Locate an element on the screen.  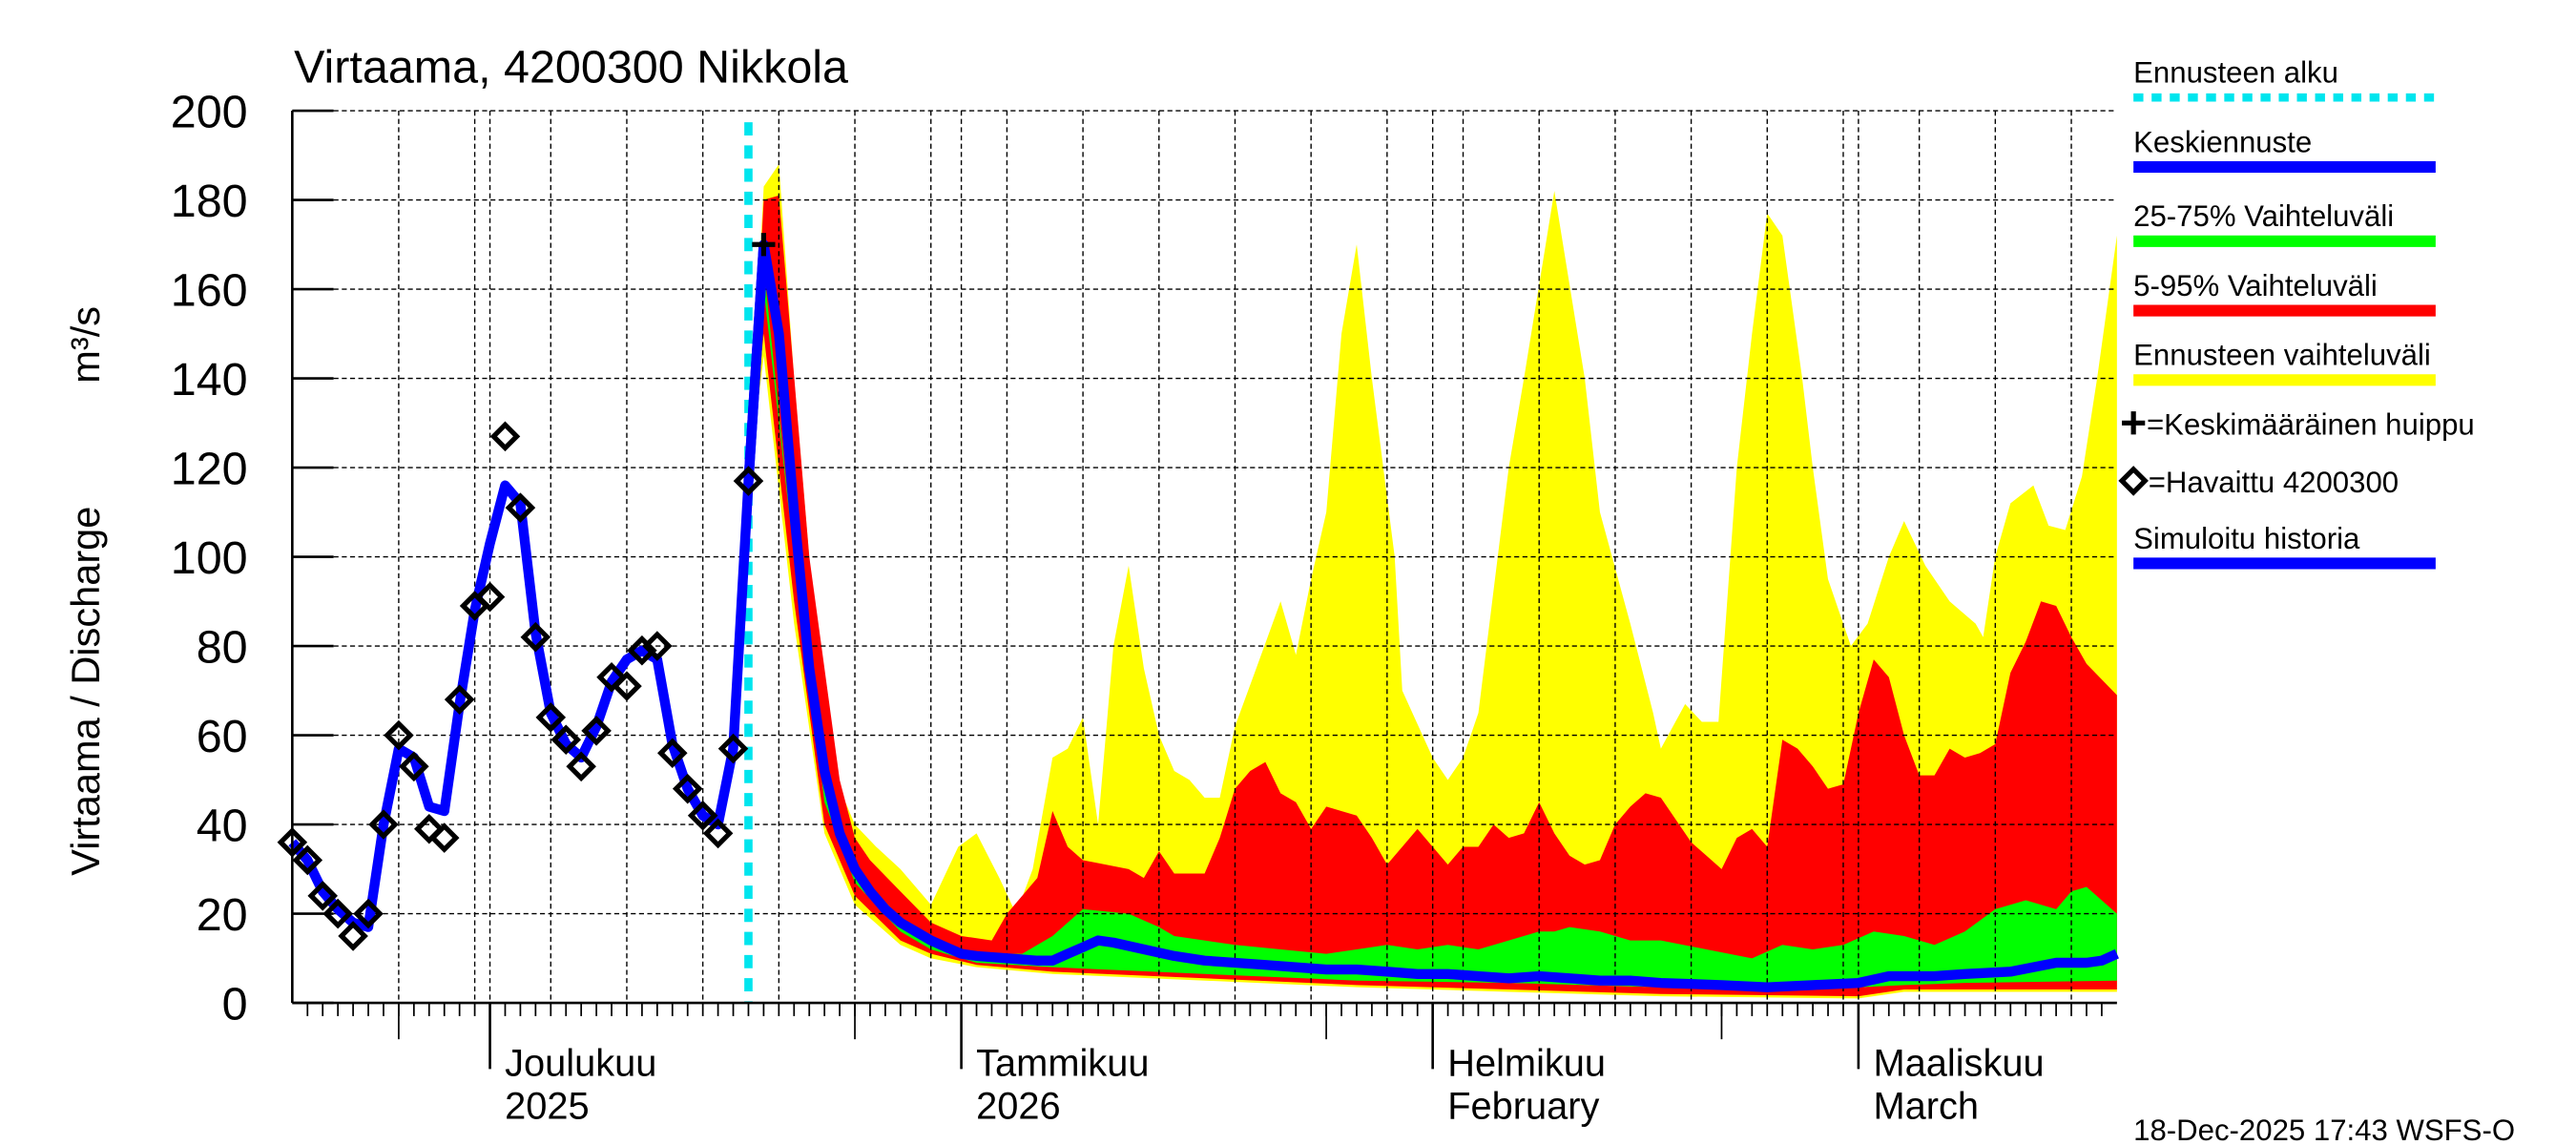
legend-label: 25-75% Vaihteluväli is located at coordinates (2263, 216).